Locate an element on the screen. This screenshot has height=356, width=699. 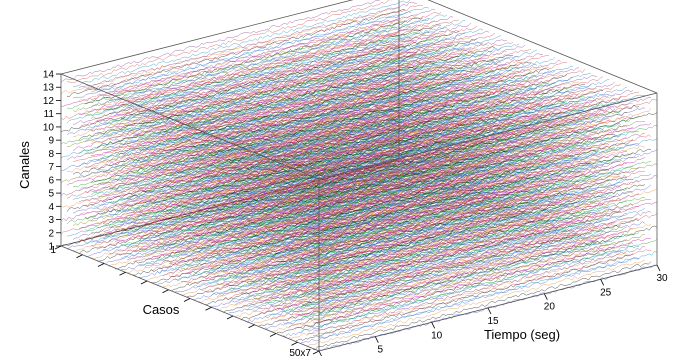
box-edge-back-top is located at coordinates (207, 37).